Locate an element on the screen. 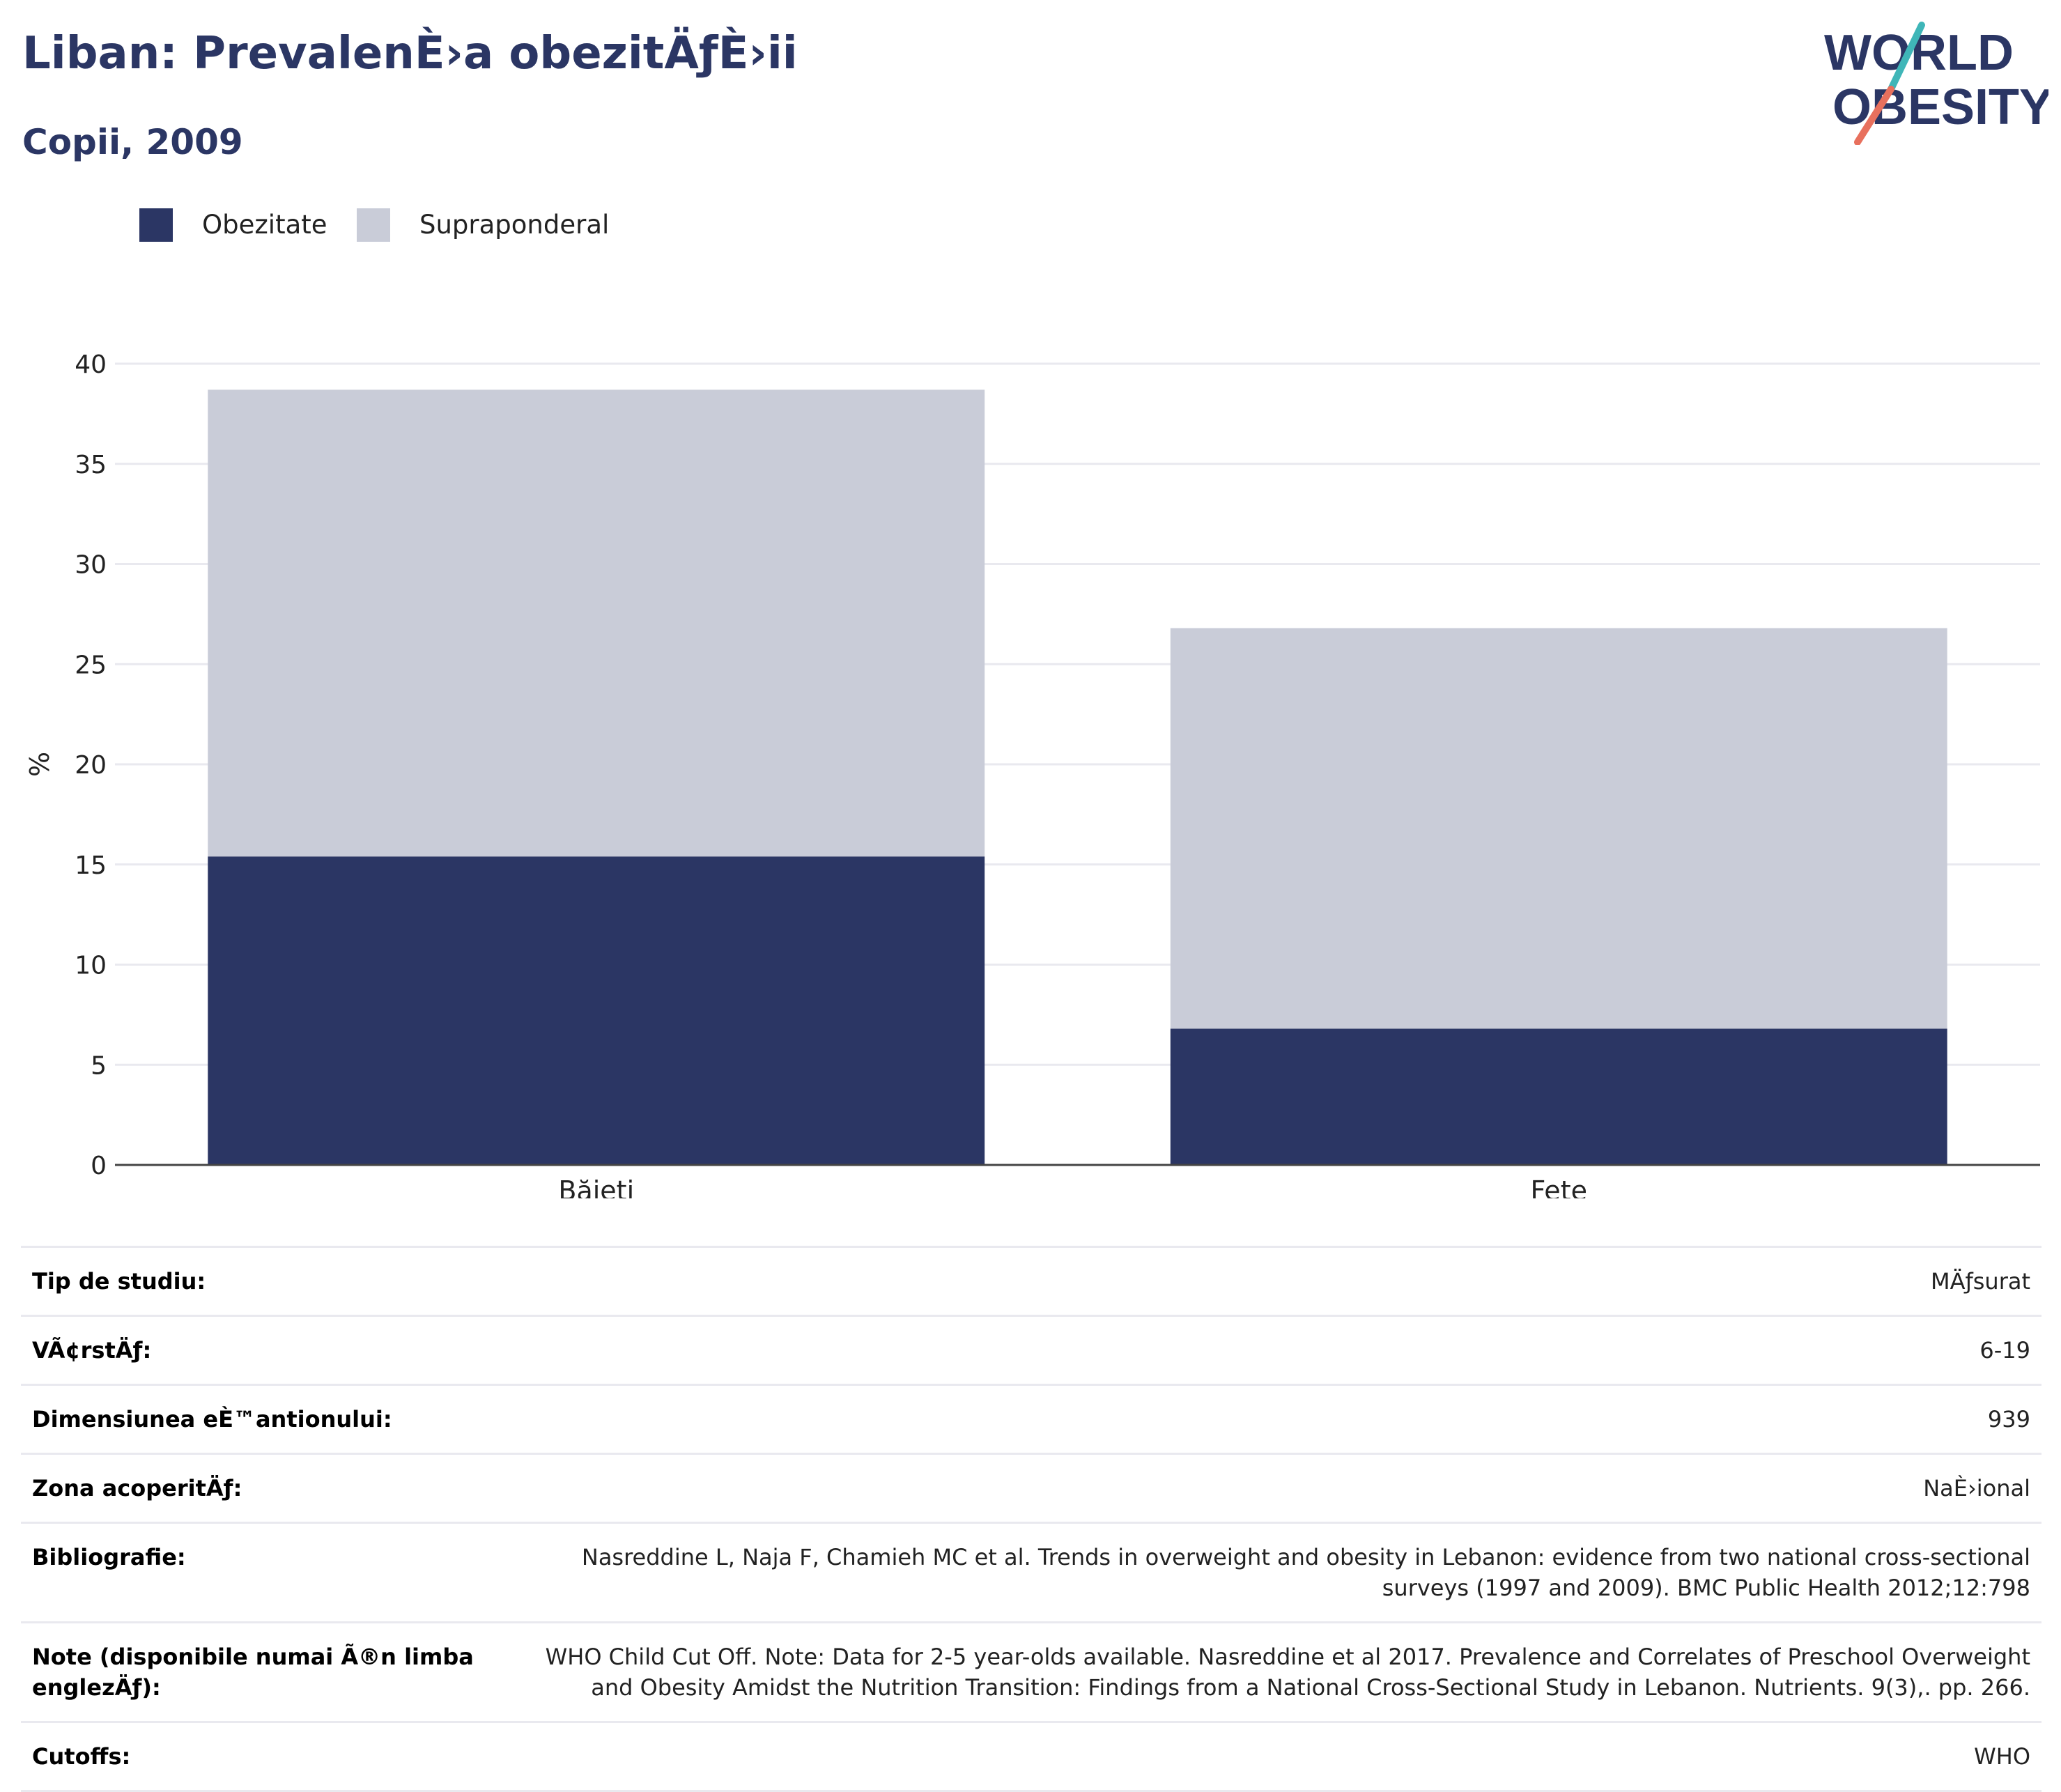  legend-label-supraponderal: Supraponderal is located at coordinates (514, 225).